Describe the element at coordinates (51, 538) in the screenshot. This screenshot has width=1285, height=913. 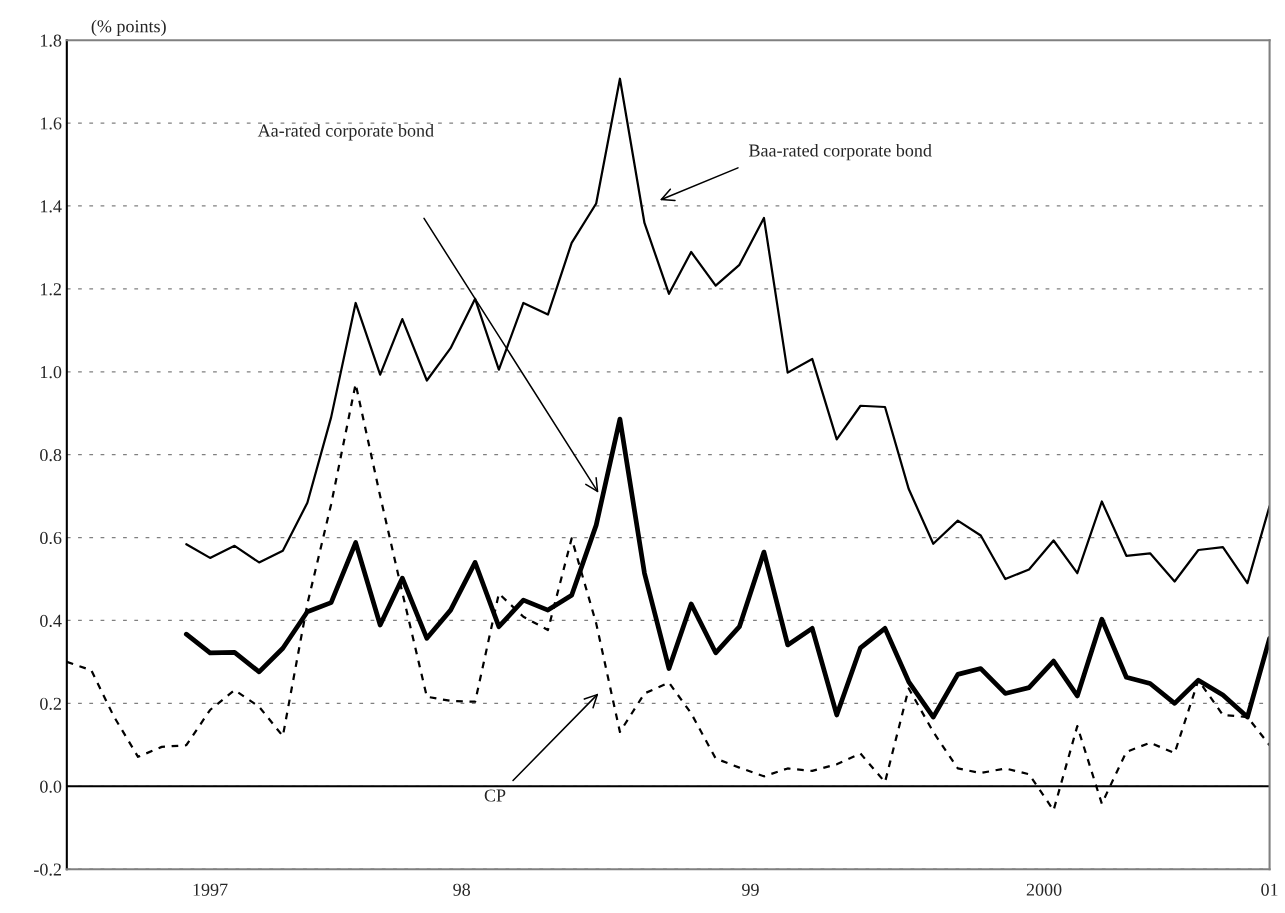
I see `y-tick-label: 0.6` at that location.